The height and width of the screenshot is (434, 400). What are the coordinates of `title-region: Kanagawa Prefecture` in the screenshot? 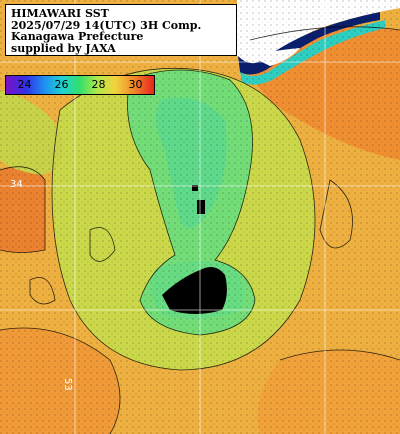 It's located at (77, 36).